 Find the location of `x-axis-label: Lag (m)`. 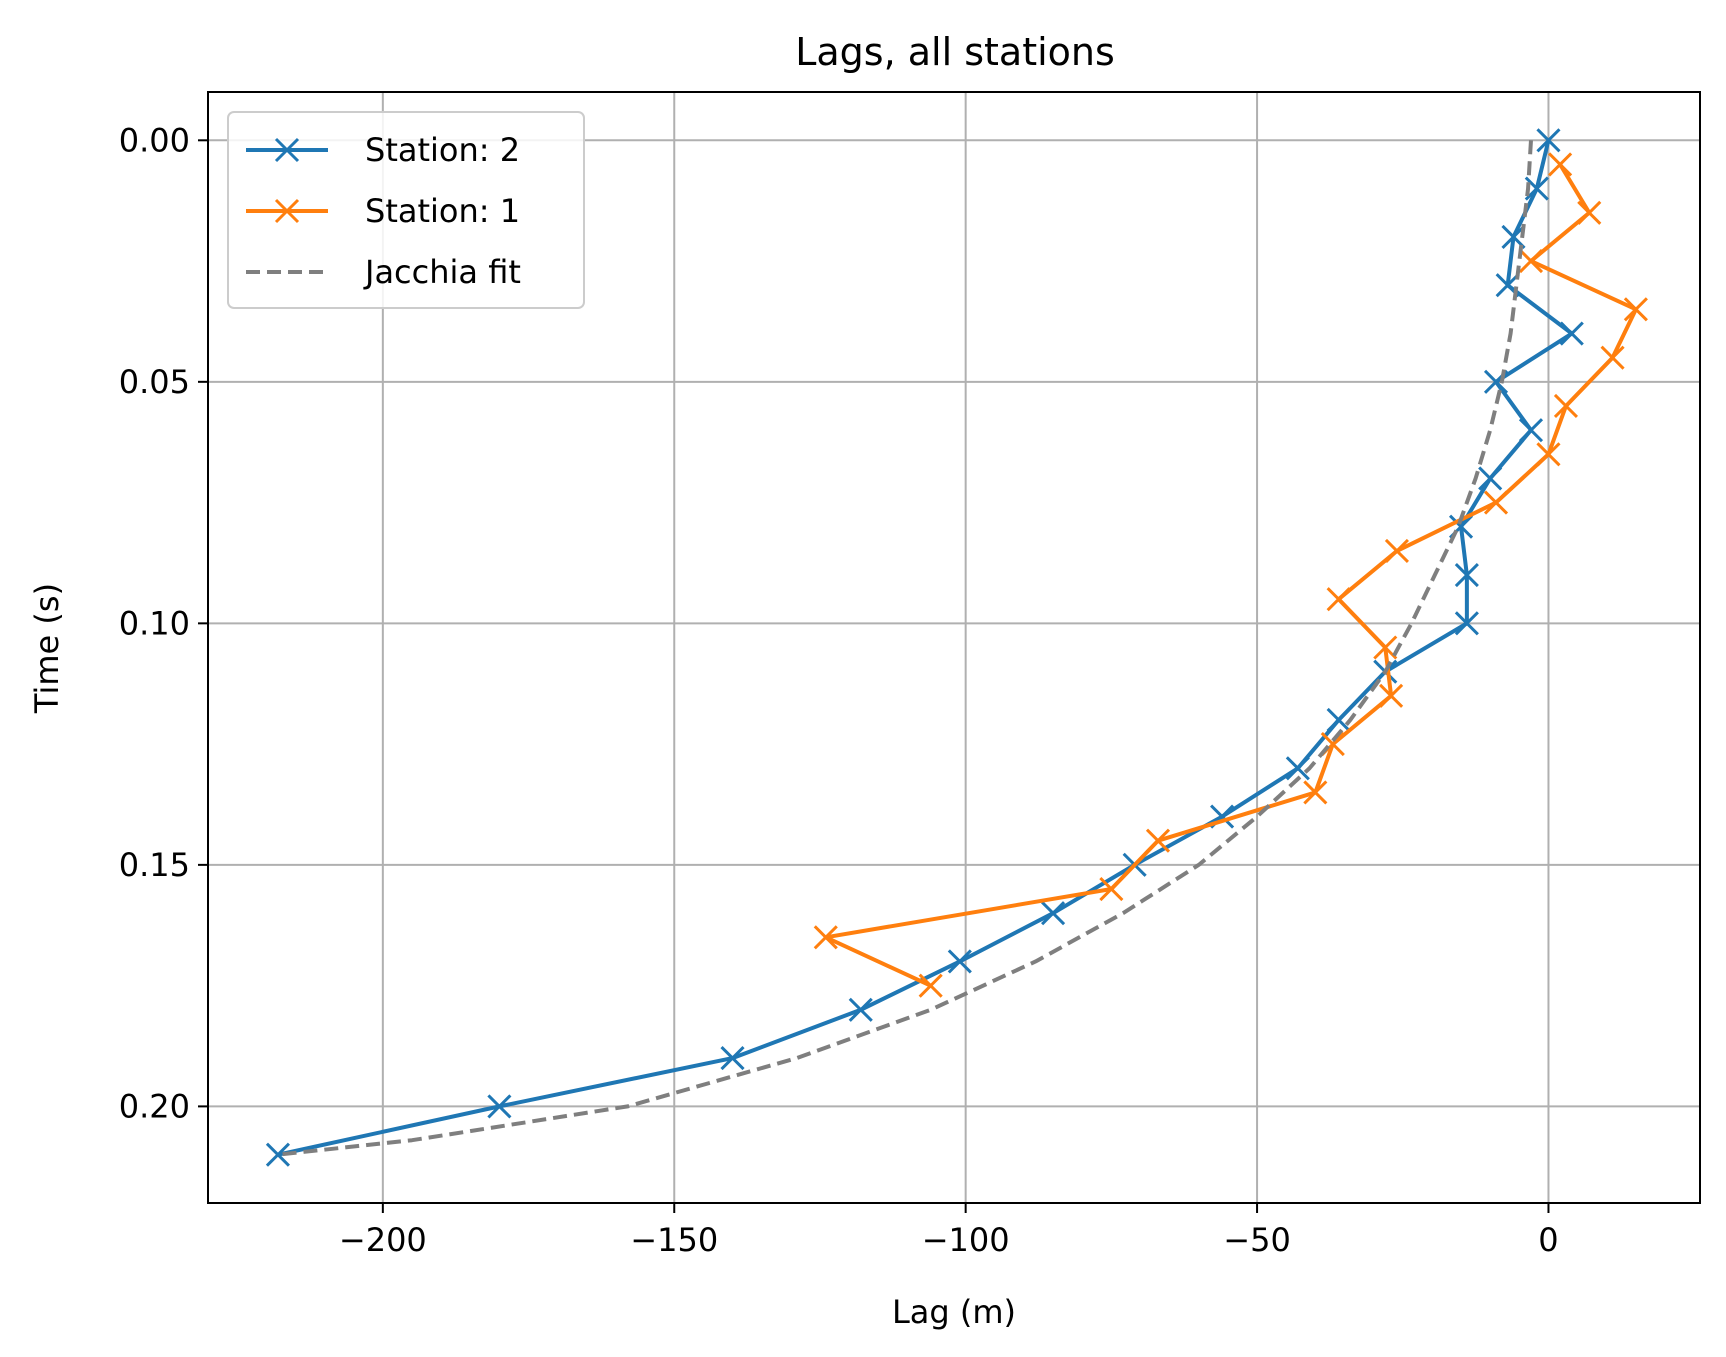

x-axis-label: Lag (m) is located at coordinates (954, 1312).